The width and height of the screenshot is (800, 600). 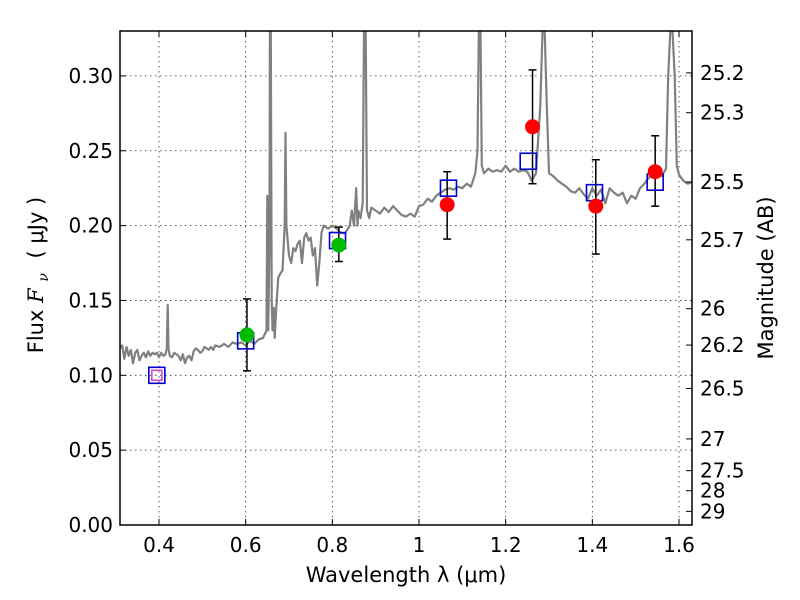 What do you see at coordinates (36, 228) in the screenshot?
I see `y-axis-title-unit: ( μJy )` at bounding box center [36, 228].